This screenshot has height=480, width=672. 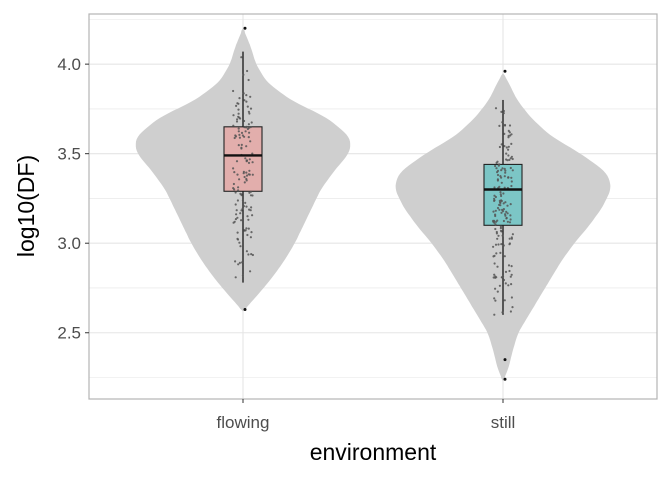 I want to click on y-tick-label: 3.0, so click(x=69, y=243).